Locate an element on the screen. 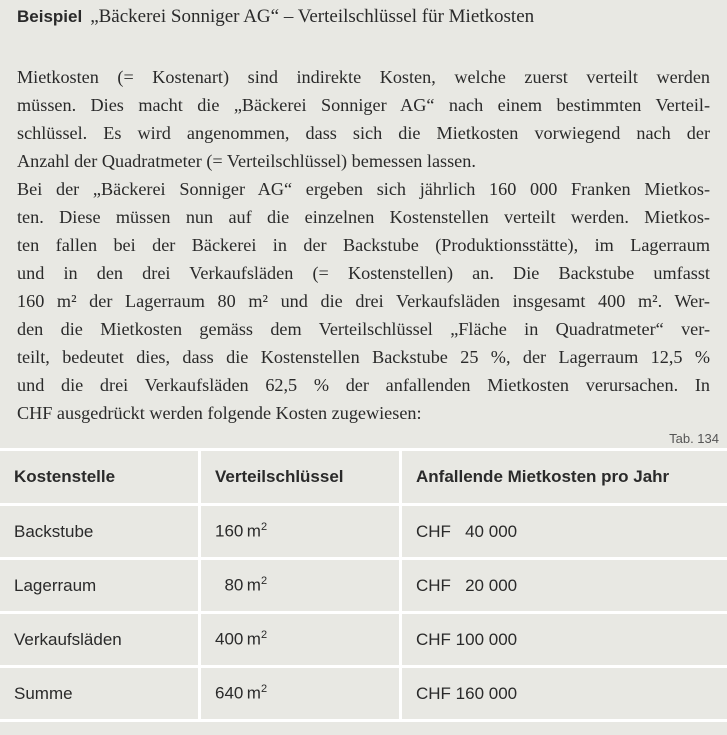 This screenshot has height=735, width=727. annual-rent: CHF 40 000 is located at coordinates (563, 531).